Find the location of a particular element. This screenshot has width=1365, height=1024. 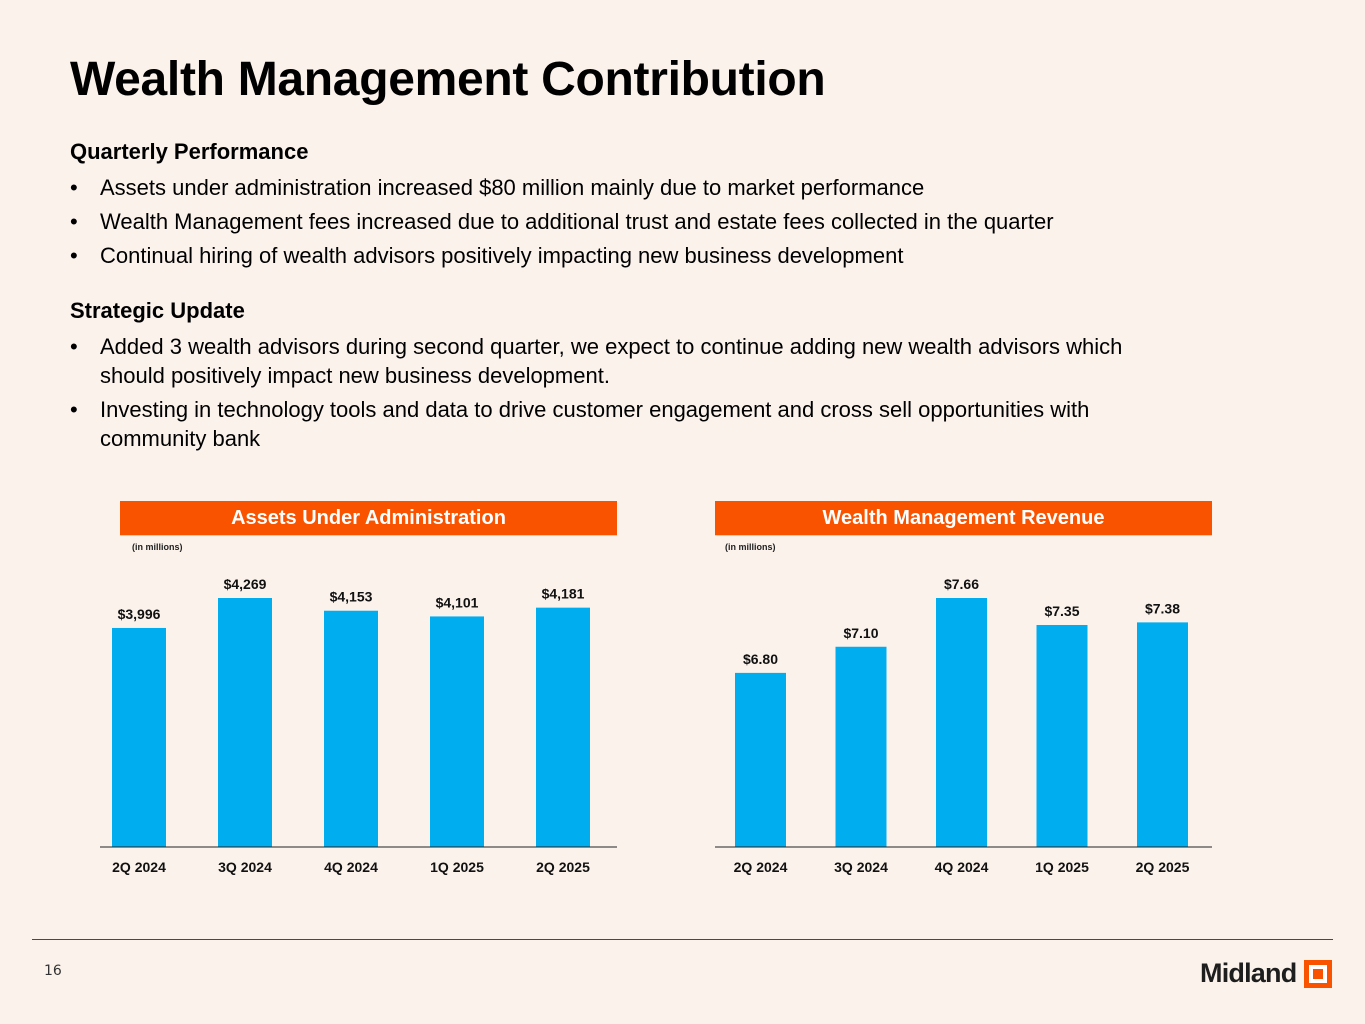

data-label: $7.38 is located at coordinates (1162, 608).